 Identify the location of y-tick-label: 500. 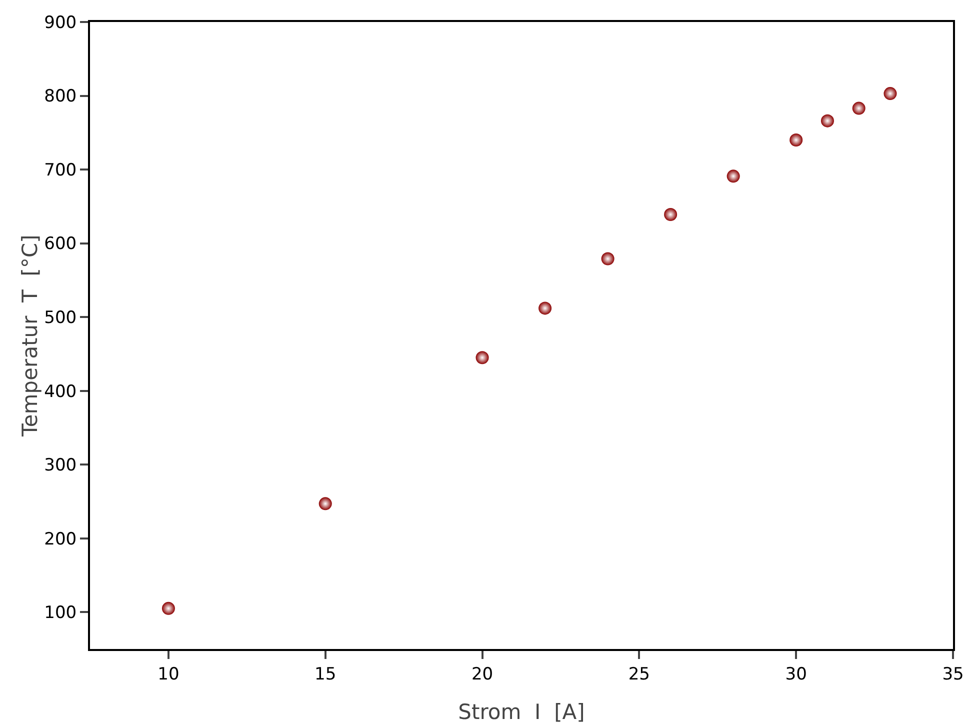
(60, 318).